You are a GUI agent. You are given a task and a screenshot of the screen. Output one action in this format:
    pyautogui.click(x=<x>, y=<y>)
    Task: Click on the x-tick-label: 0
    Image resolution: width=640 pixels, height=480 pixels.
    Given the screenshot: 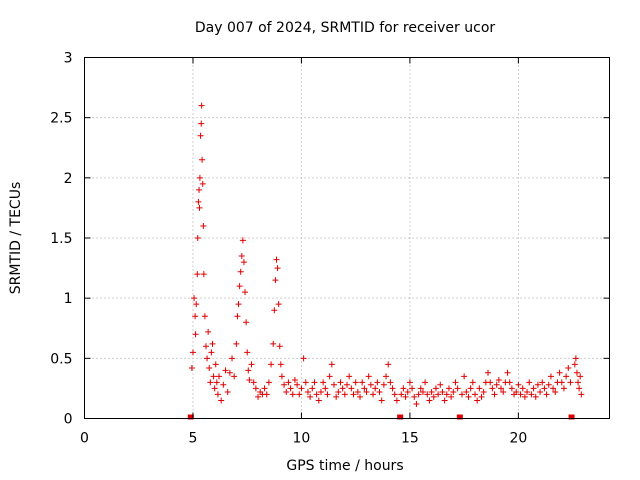 What is the action you would take?
    pyautogui.click(x=84, y=439)
    